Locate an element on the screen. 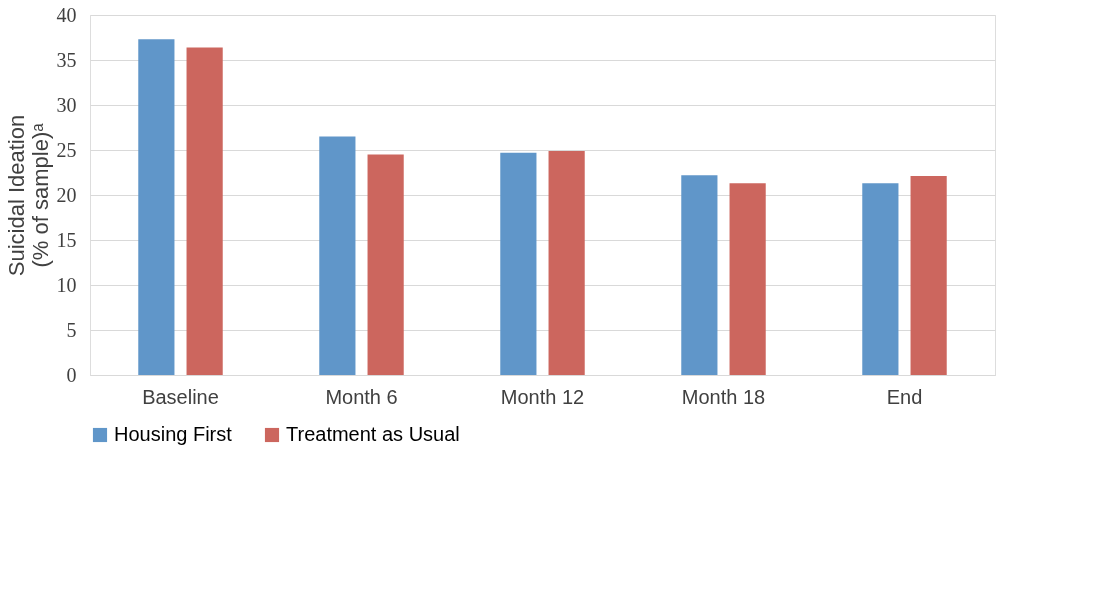 This screenshot has width=1118, height=596. x-tick-label: Month 18 is located at coordinates (723, 396).